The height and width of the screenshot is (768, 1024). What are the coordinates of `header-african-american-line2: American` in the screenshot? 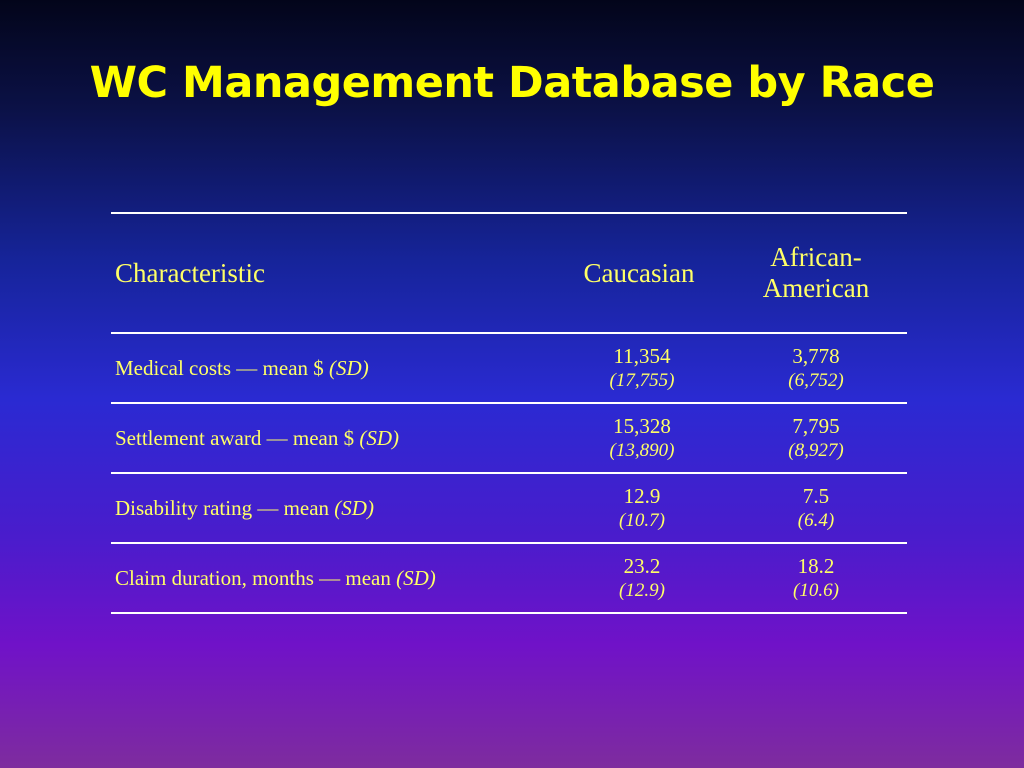 It's located at (816, 288).